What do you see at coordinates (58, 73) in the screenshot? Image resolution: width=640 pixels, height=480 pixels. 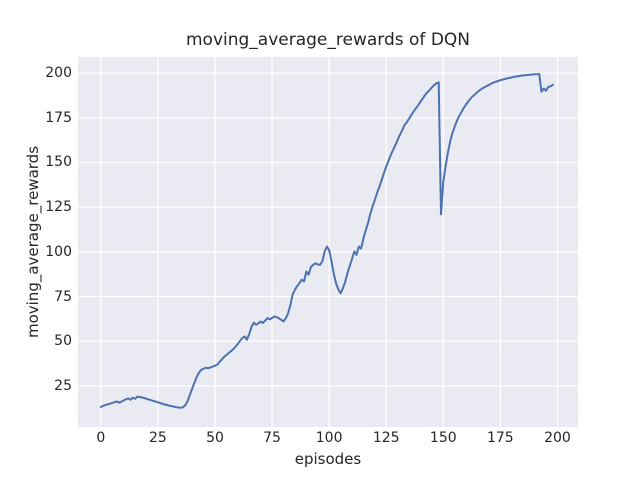 I see `y-tick-label: 200` at bounding box center [58, 73].